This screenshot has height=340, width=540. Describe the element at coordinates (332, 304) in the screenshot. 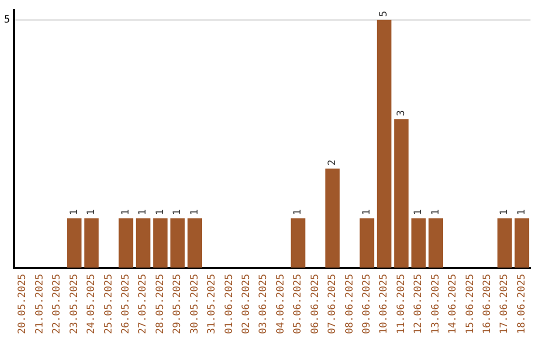

I see `x-tick-label: 07.06.2025` at that location.